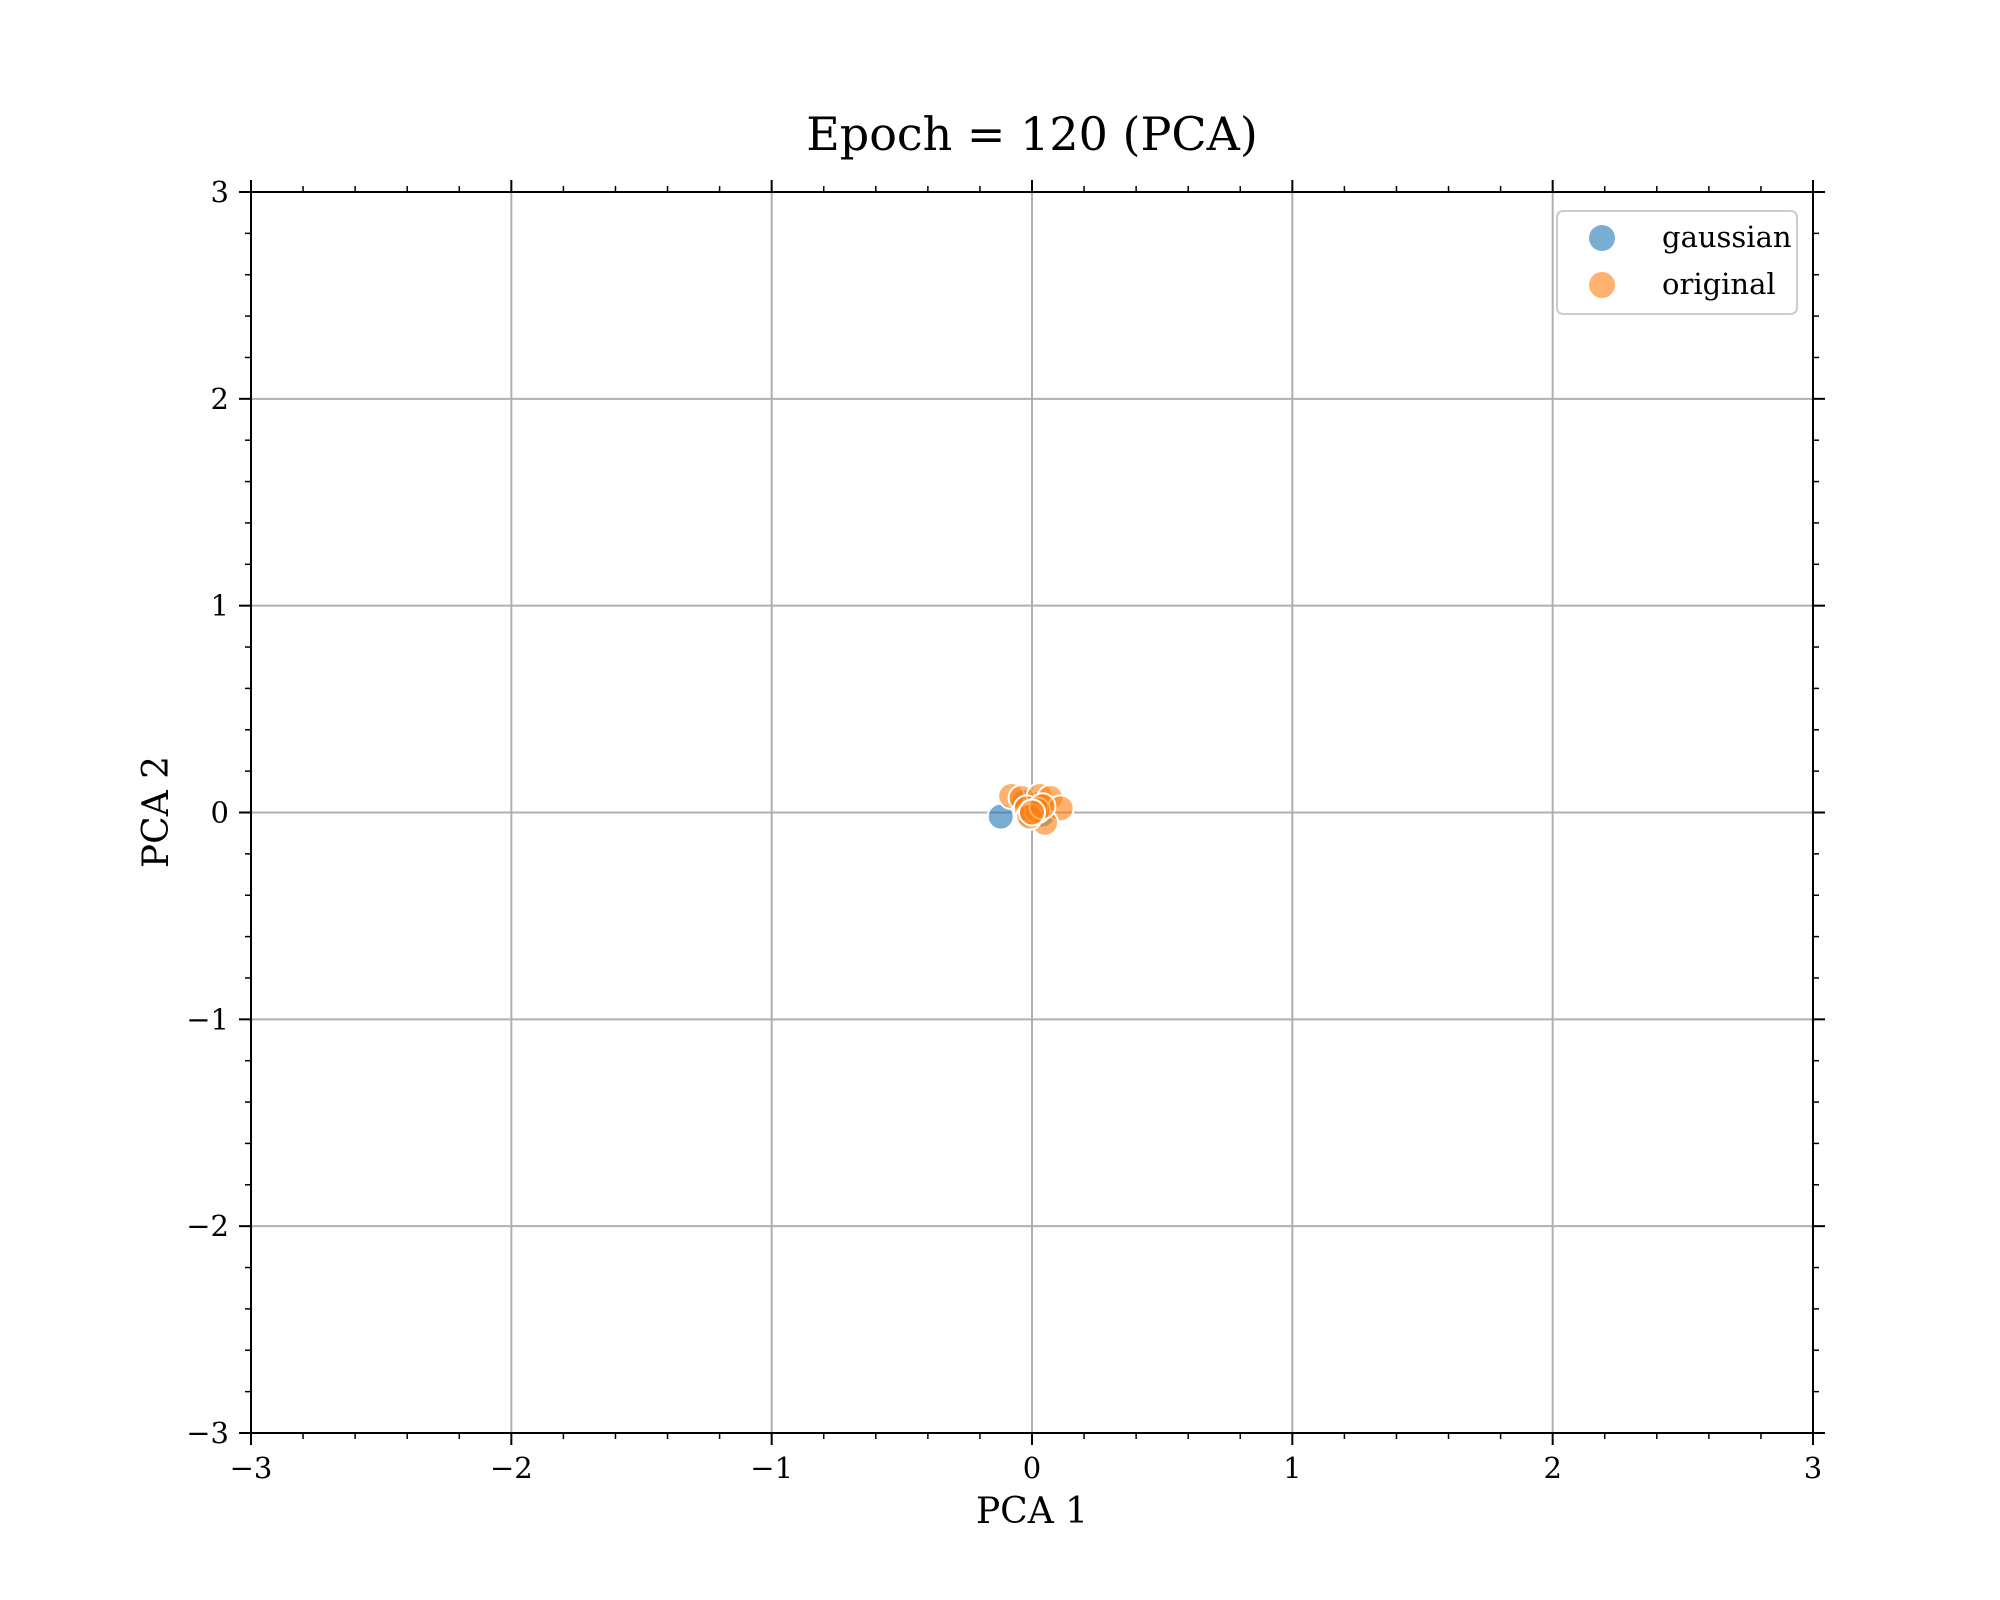 The image size is (2000, 1600). What do you see at coordinates (1292, 1468) in the screenshot?
I see `x-tick-label: 1` at bounding box center [1292, 1468].